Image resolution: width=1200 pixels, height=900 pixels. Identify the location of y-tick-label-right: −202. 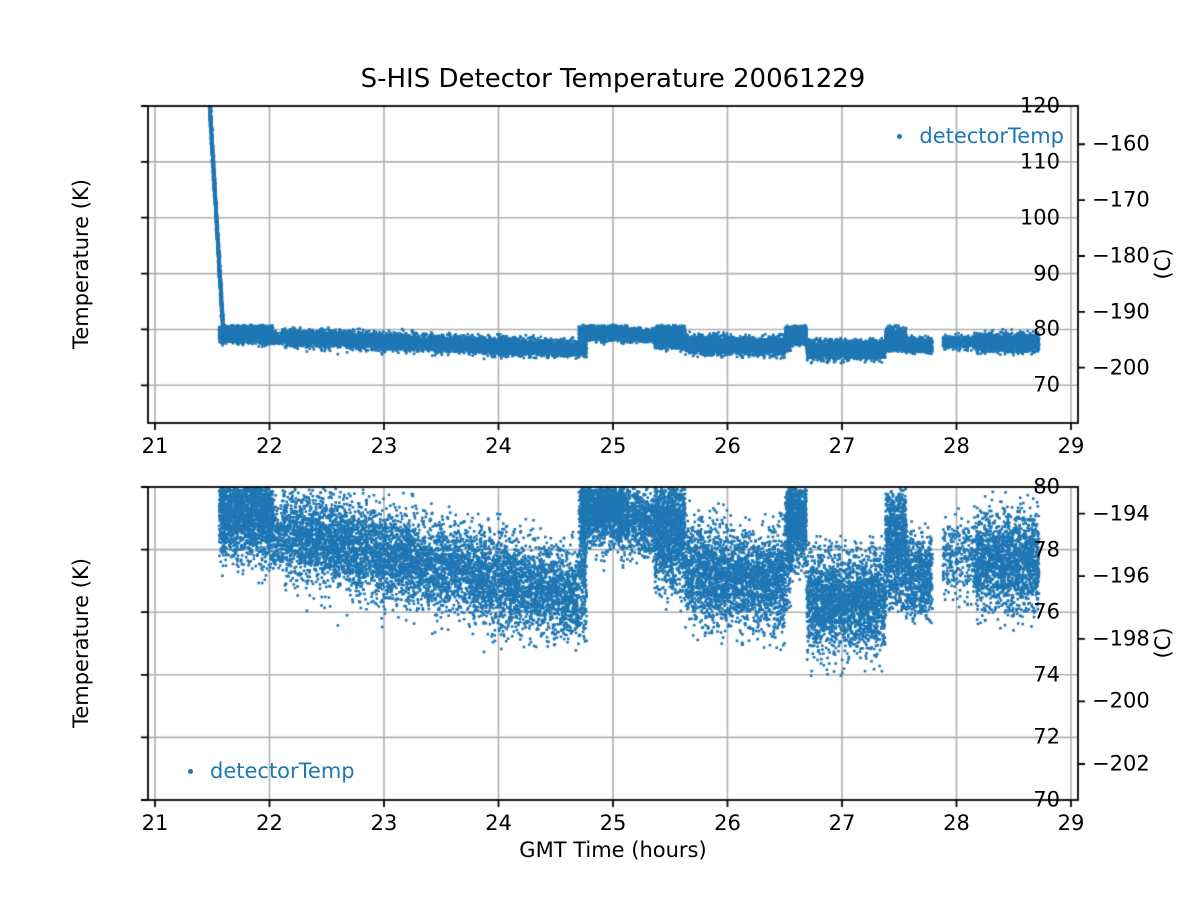
(1121, 763).